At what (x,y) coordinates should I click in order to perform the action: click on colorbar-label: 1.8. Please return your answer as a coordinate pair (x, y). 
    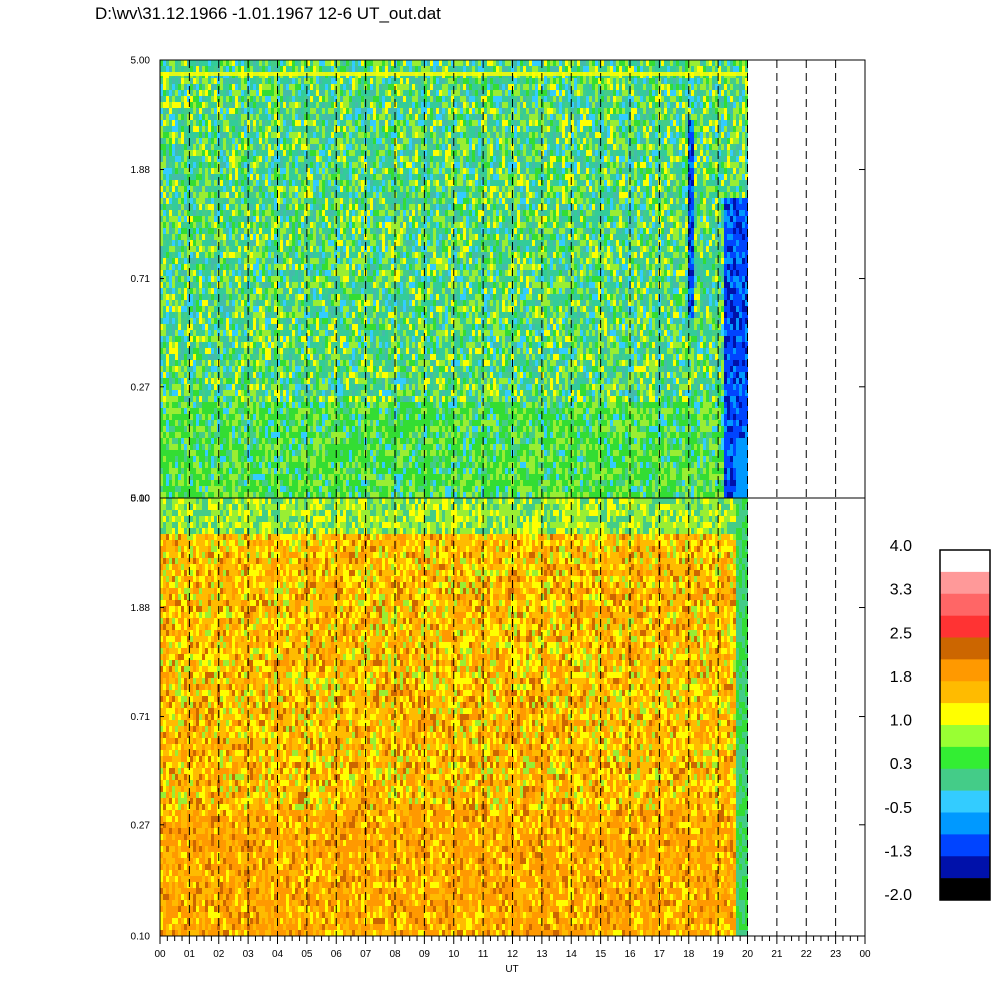
    Looking at the image, I should click on (901, 677).